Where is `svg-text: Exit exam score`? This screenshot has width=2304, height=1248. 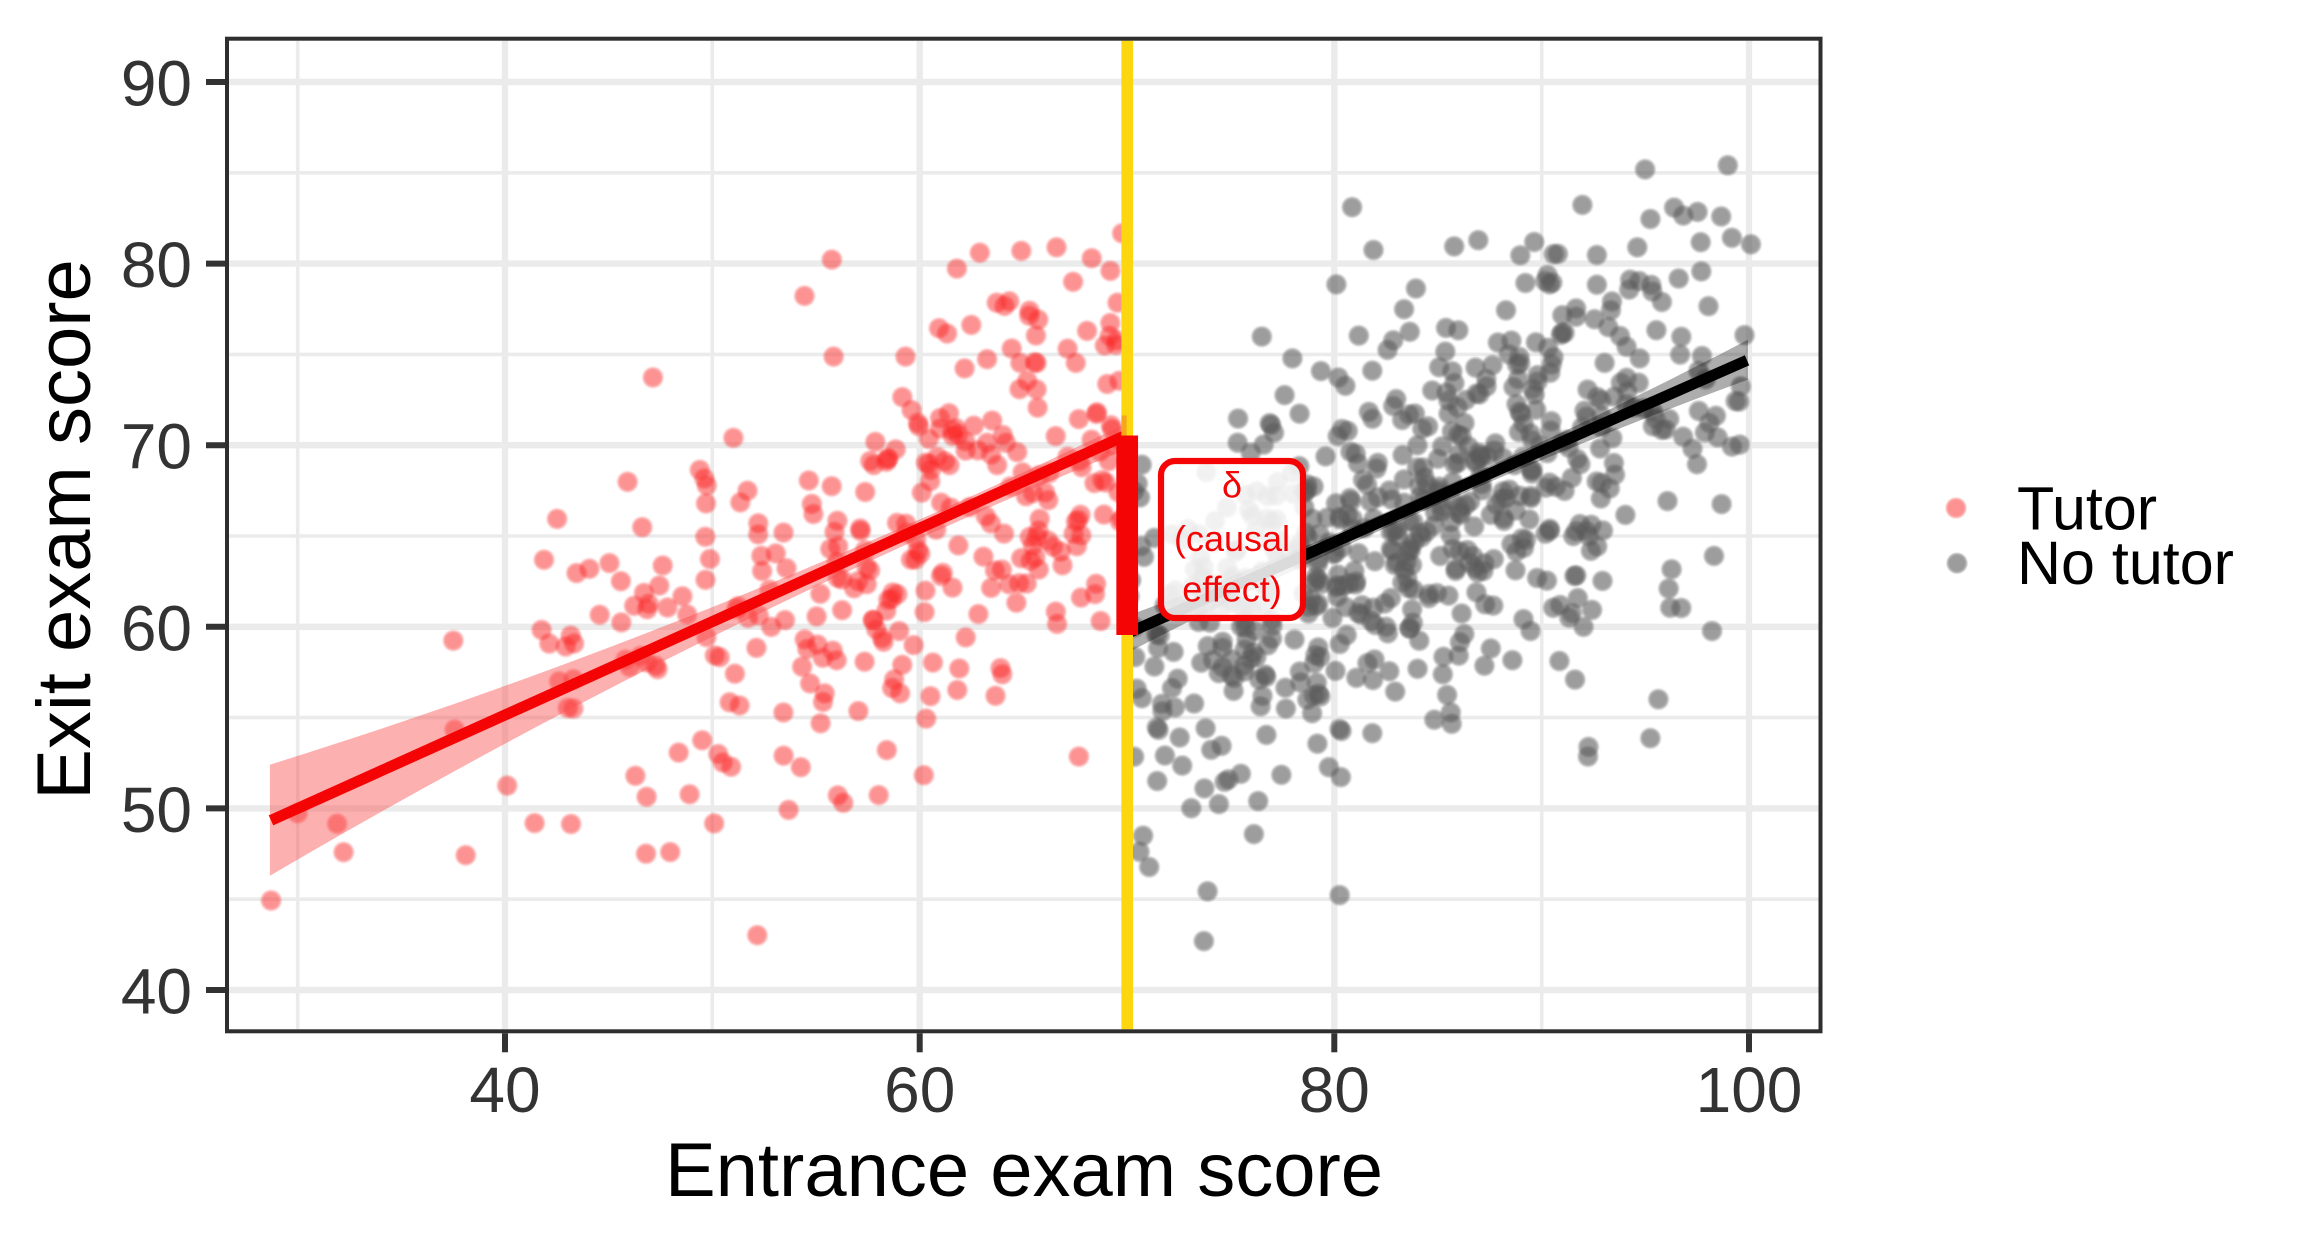
svg-text: Exit exam score is located at coordinates (64, 529).